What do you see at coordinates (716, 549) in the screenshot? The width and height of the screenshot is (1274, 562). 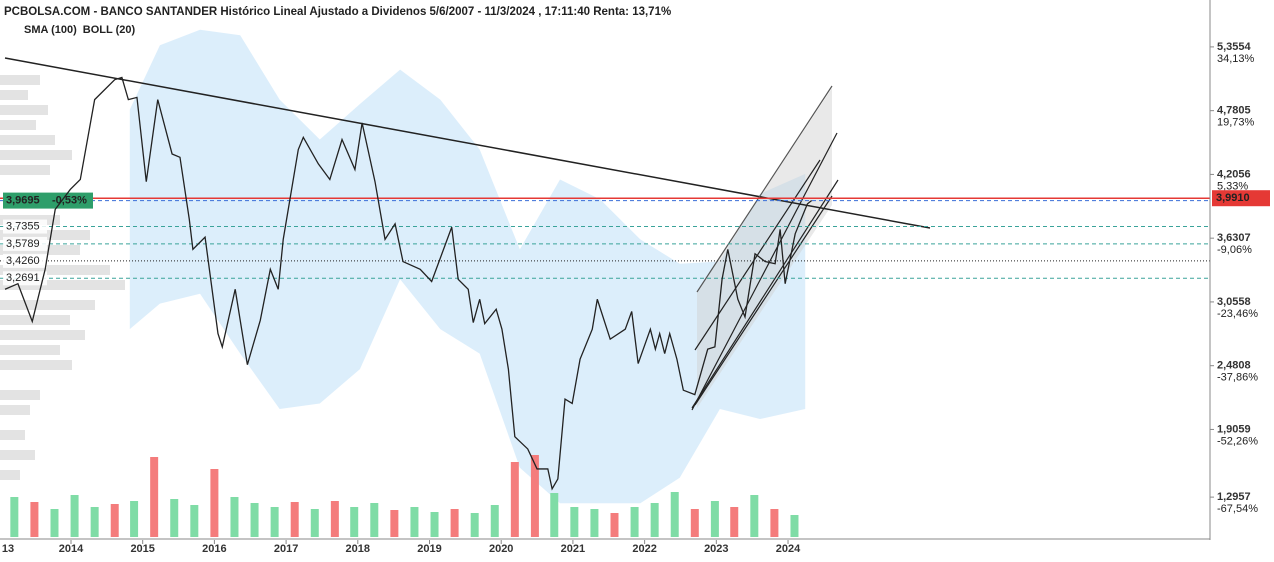 I see `x-tick-label: 2023` at bounding box center [716, 549].